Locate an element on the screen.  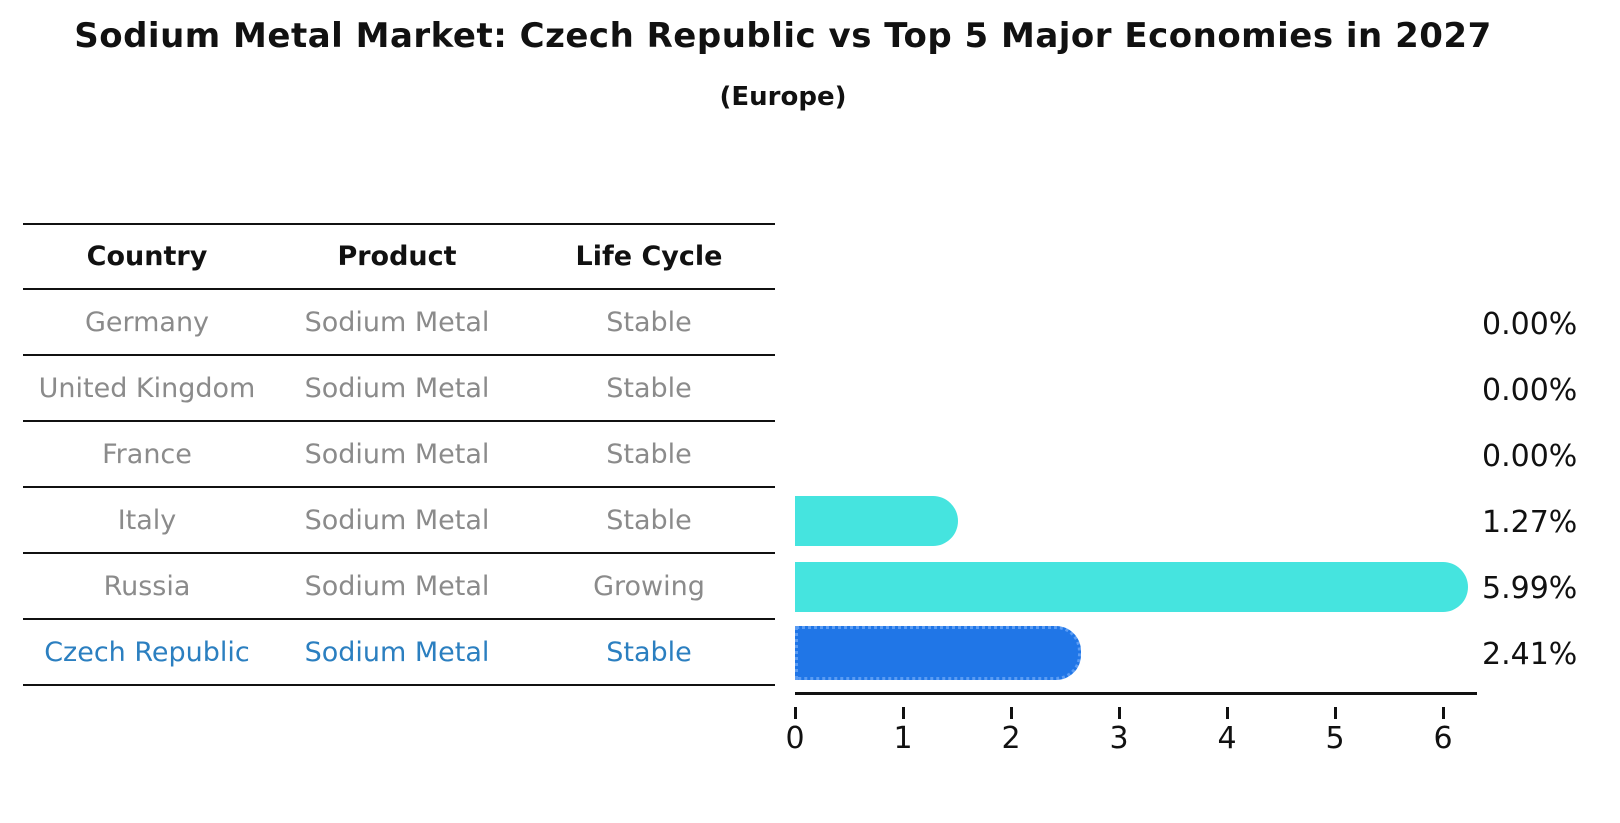
tick-label: 0 is located at coordinates (795, 738).